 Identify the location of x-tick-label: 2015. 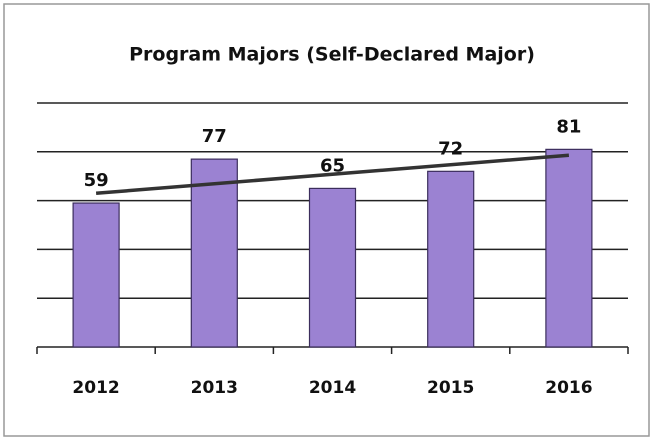
(450, 388).